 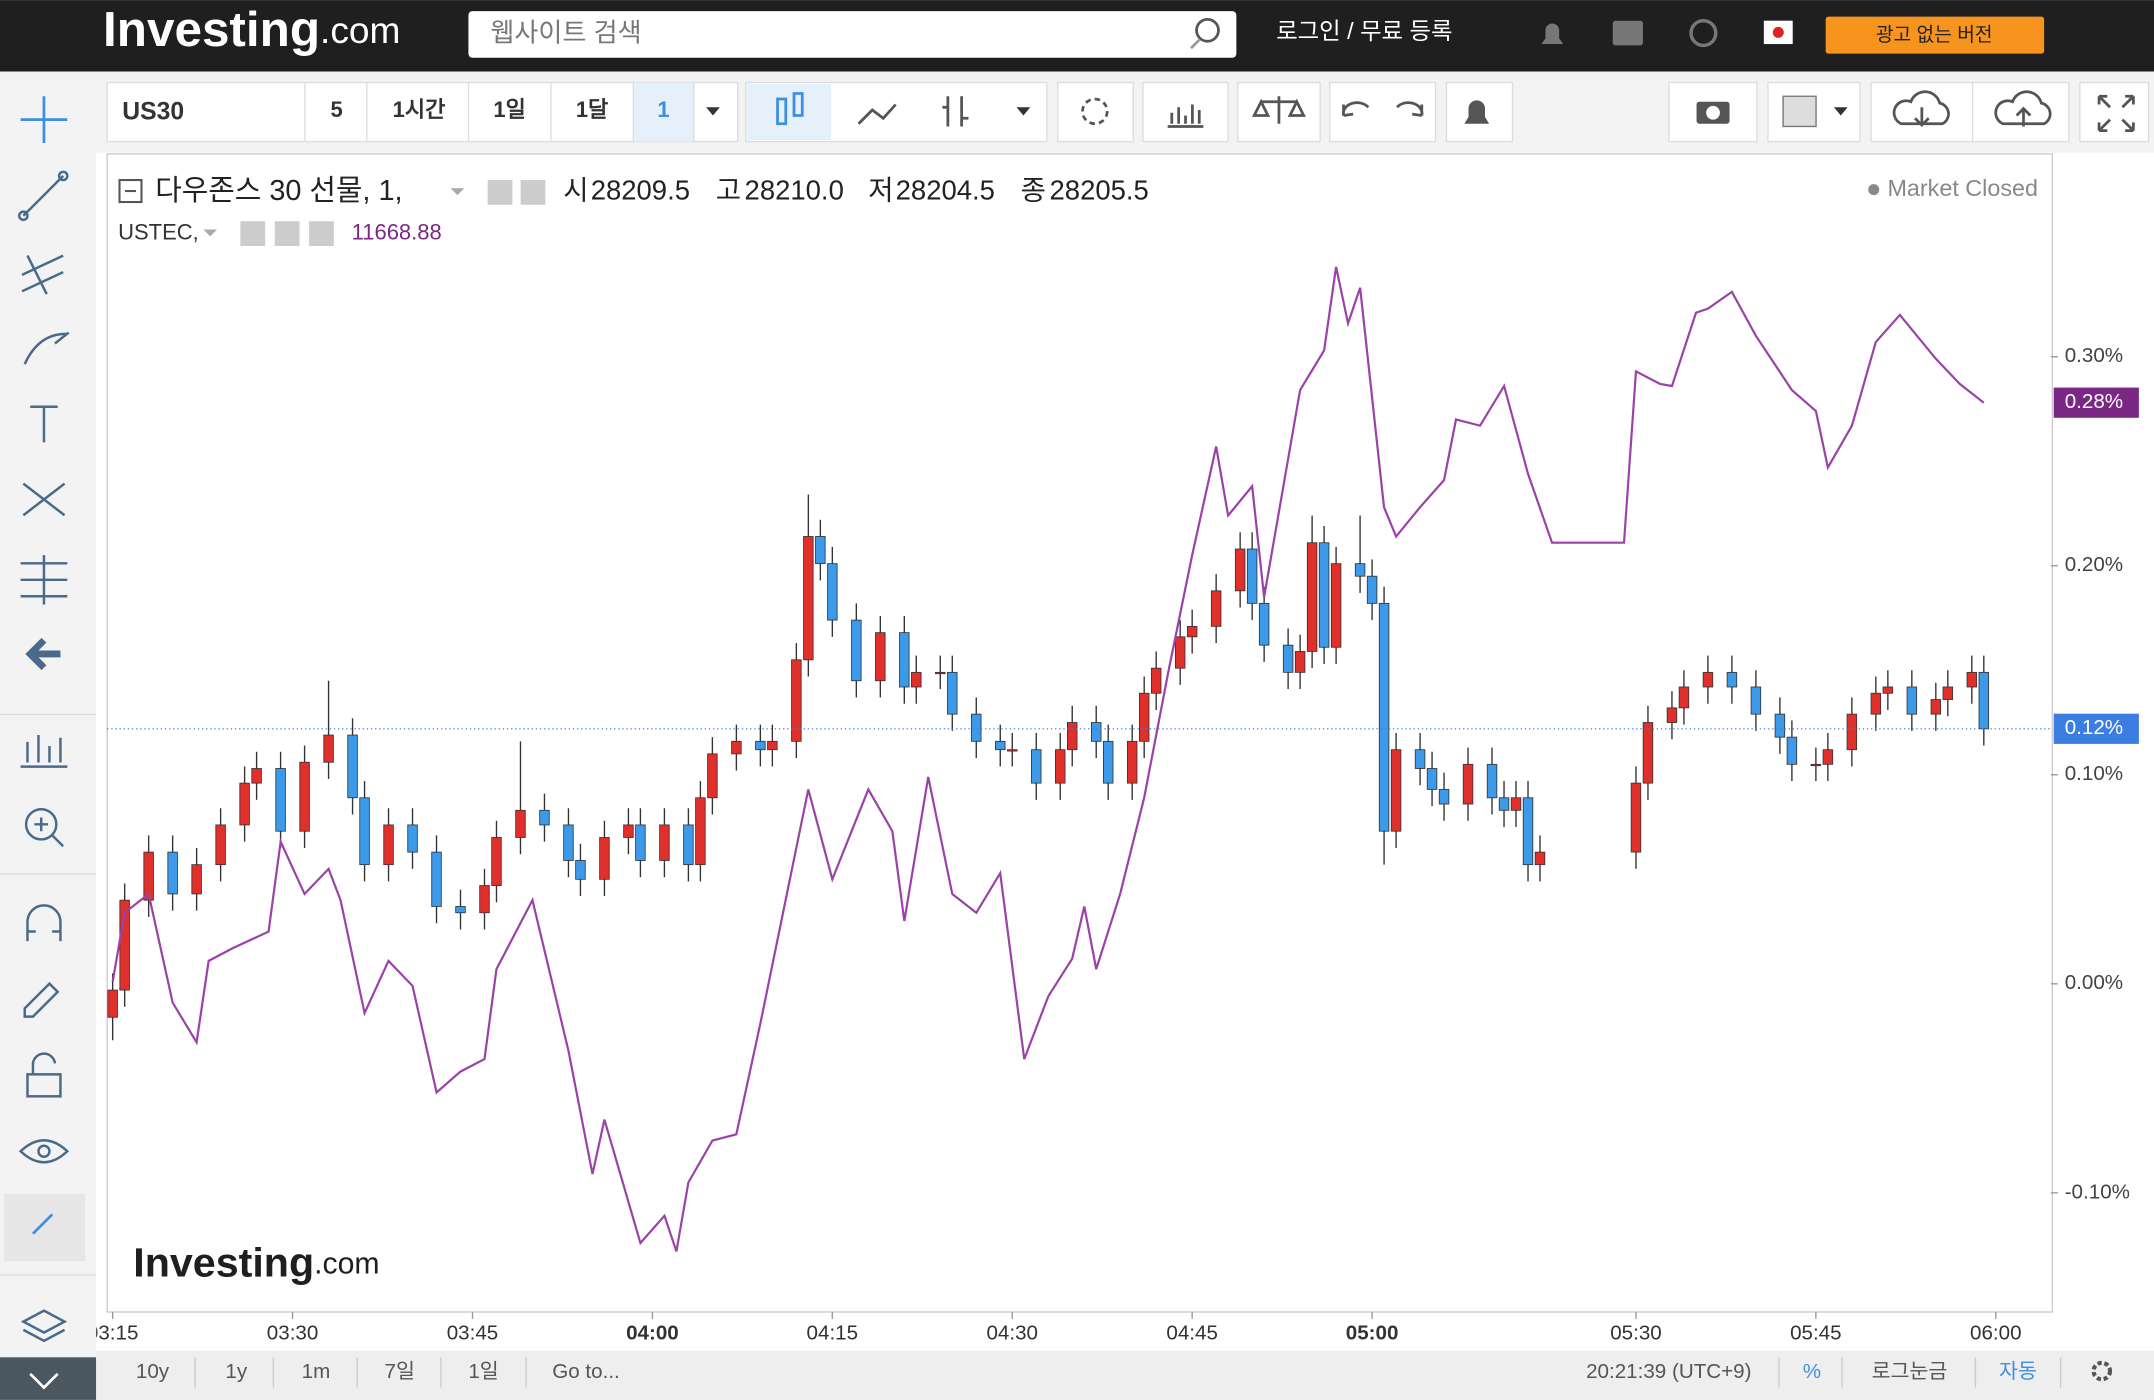 What do you see at coordinates (1192, 1332) in the screenshot?
I see `x-tick-label: 04:45` at bounding box center [1192, 1332].